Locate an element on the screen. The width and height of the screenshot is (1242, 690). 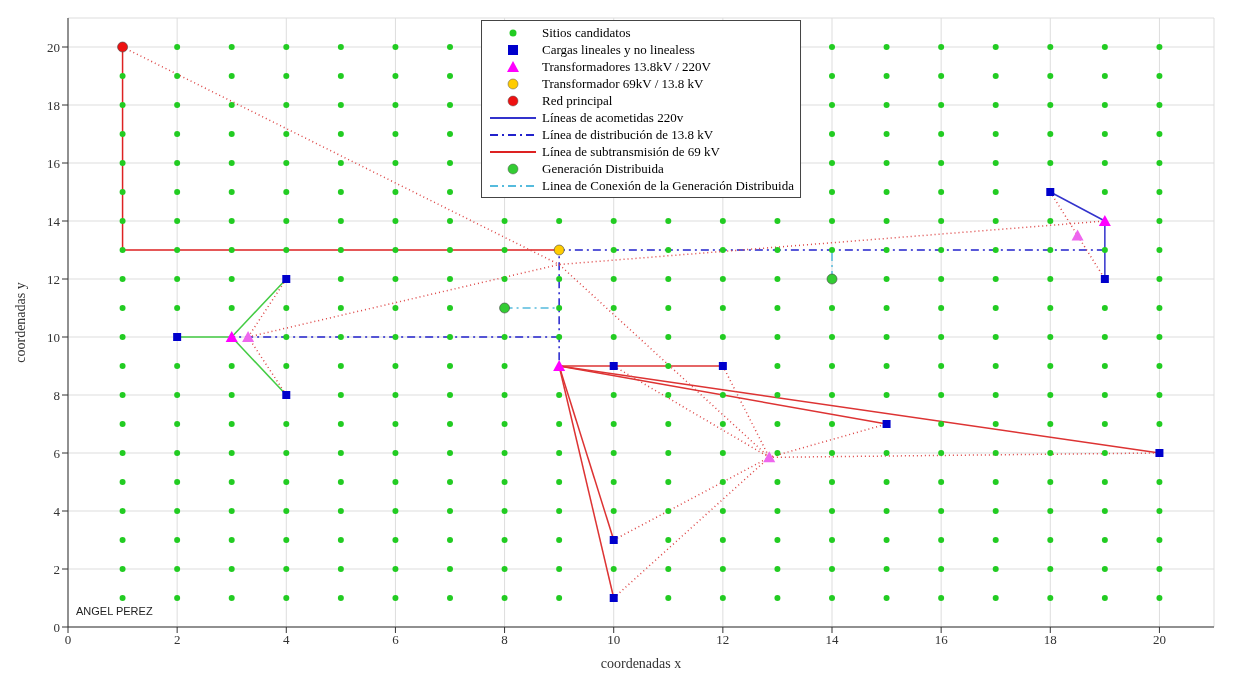
legend-label: Cargas lineales y no linealess is located at coordinates (618, 49).